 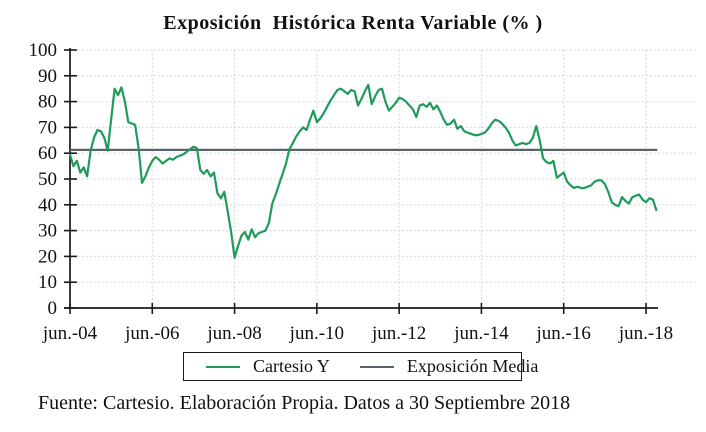 I want to click on legend-label-exposicion-media: Exposición Media, so click(x=472, y=366).